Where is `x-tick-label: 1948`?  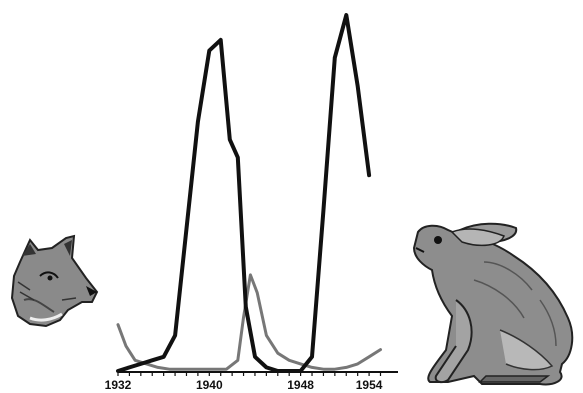
x-tick-label: 1948 is located at coordinates (300, 385).